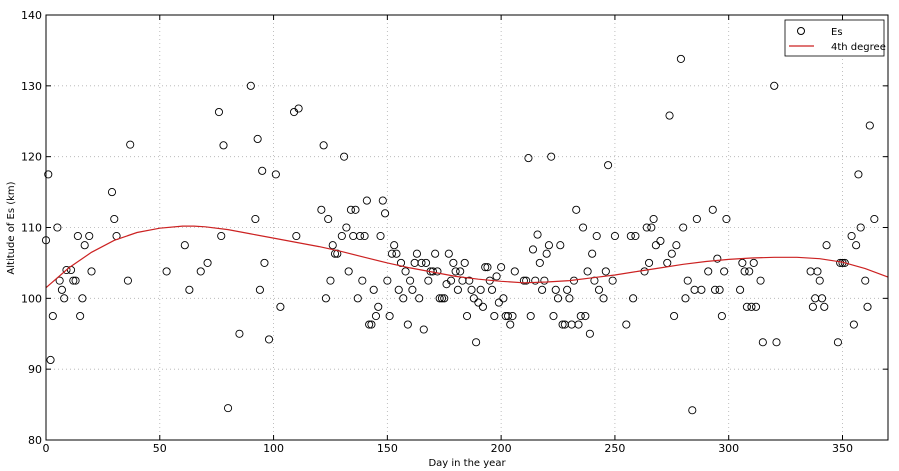  Describe the element at coordinates (614, 448) in the screenshot. I see `x-tick-label: 250` at that location.